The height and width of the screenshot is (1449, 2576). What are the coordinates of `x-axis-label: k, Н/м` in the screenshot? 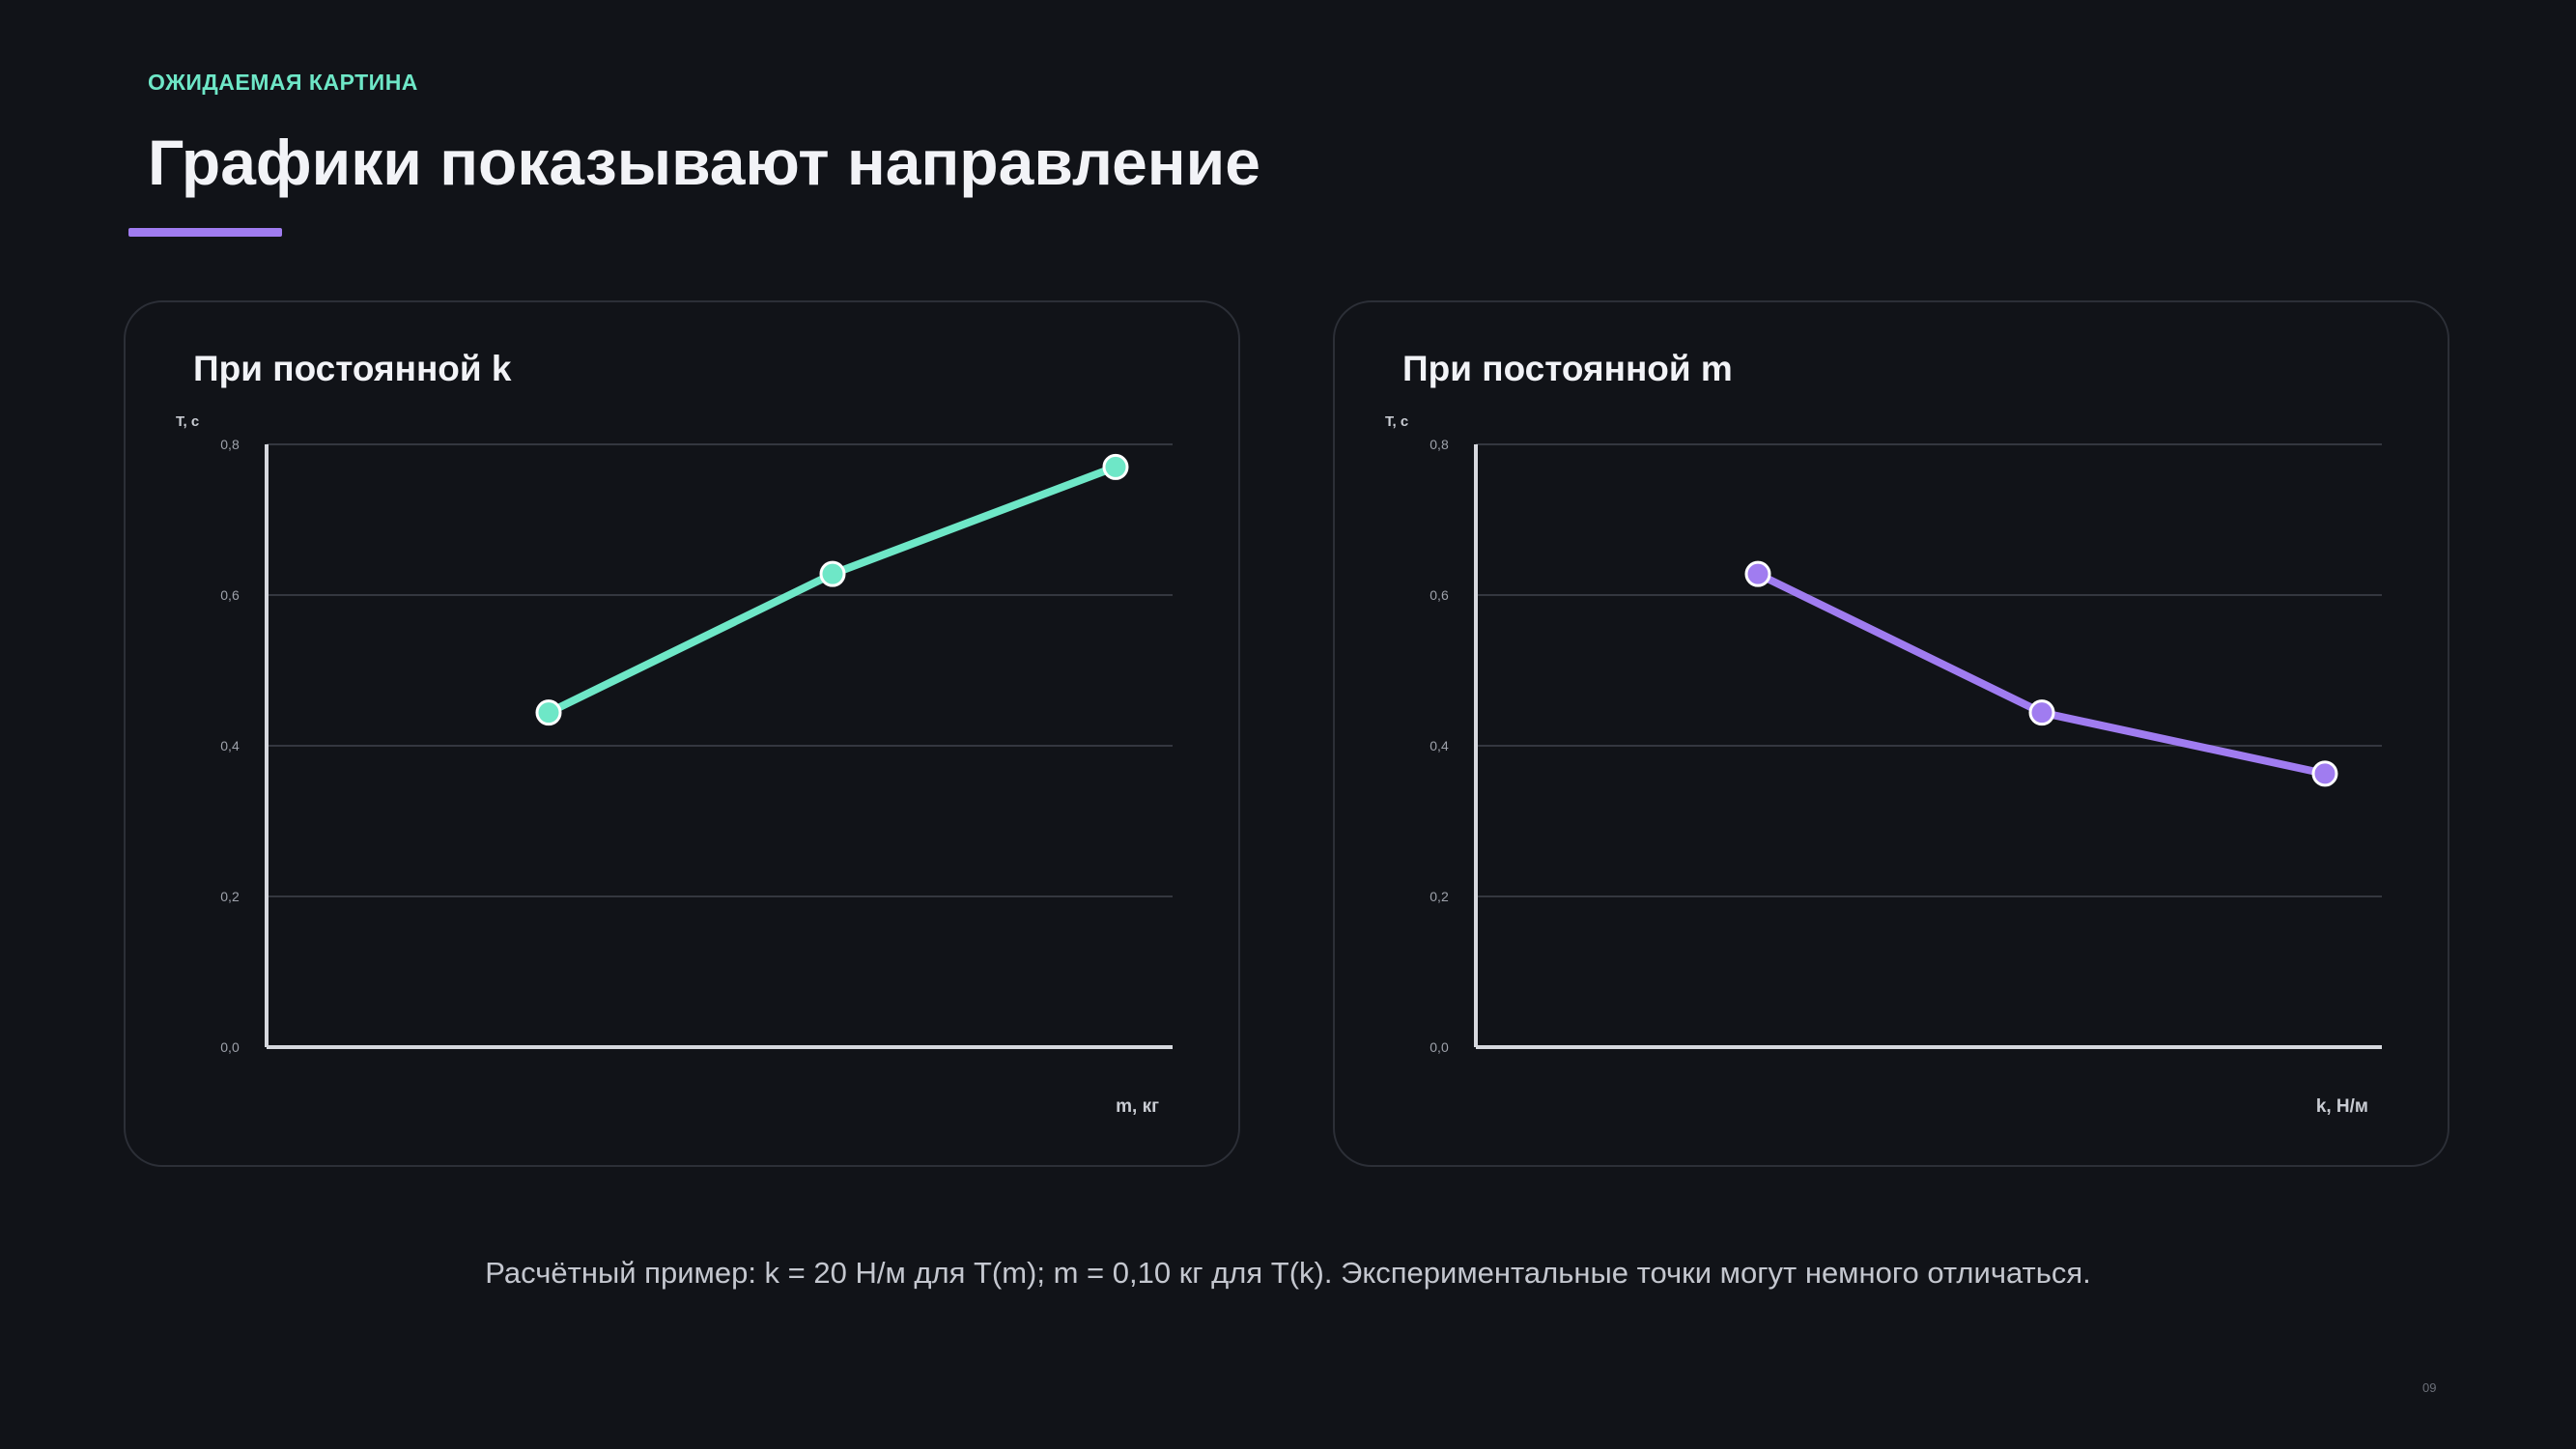 It's located at (2342, 1106).